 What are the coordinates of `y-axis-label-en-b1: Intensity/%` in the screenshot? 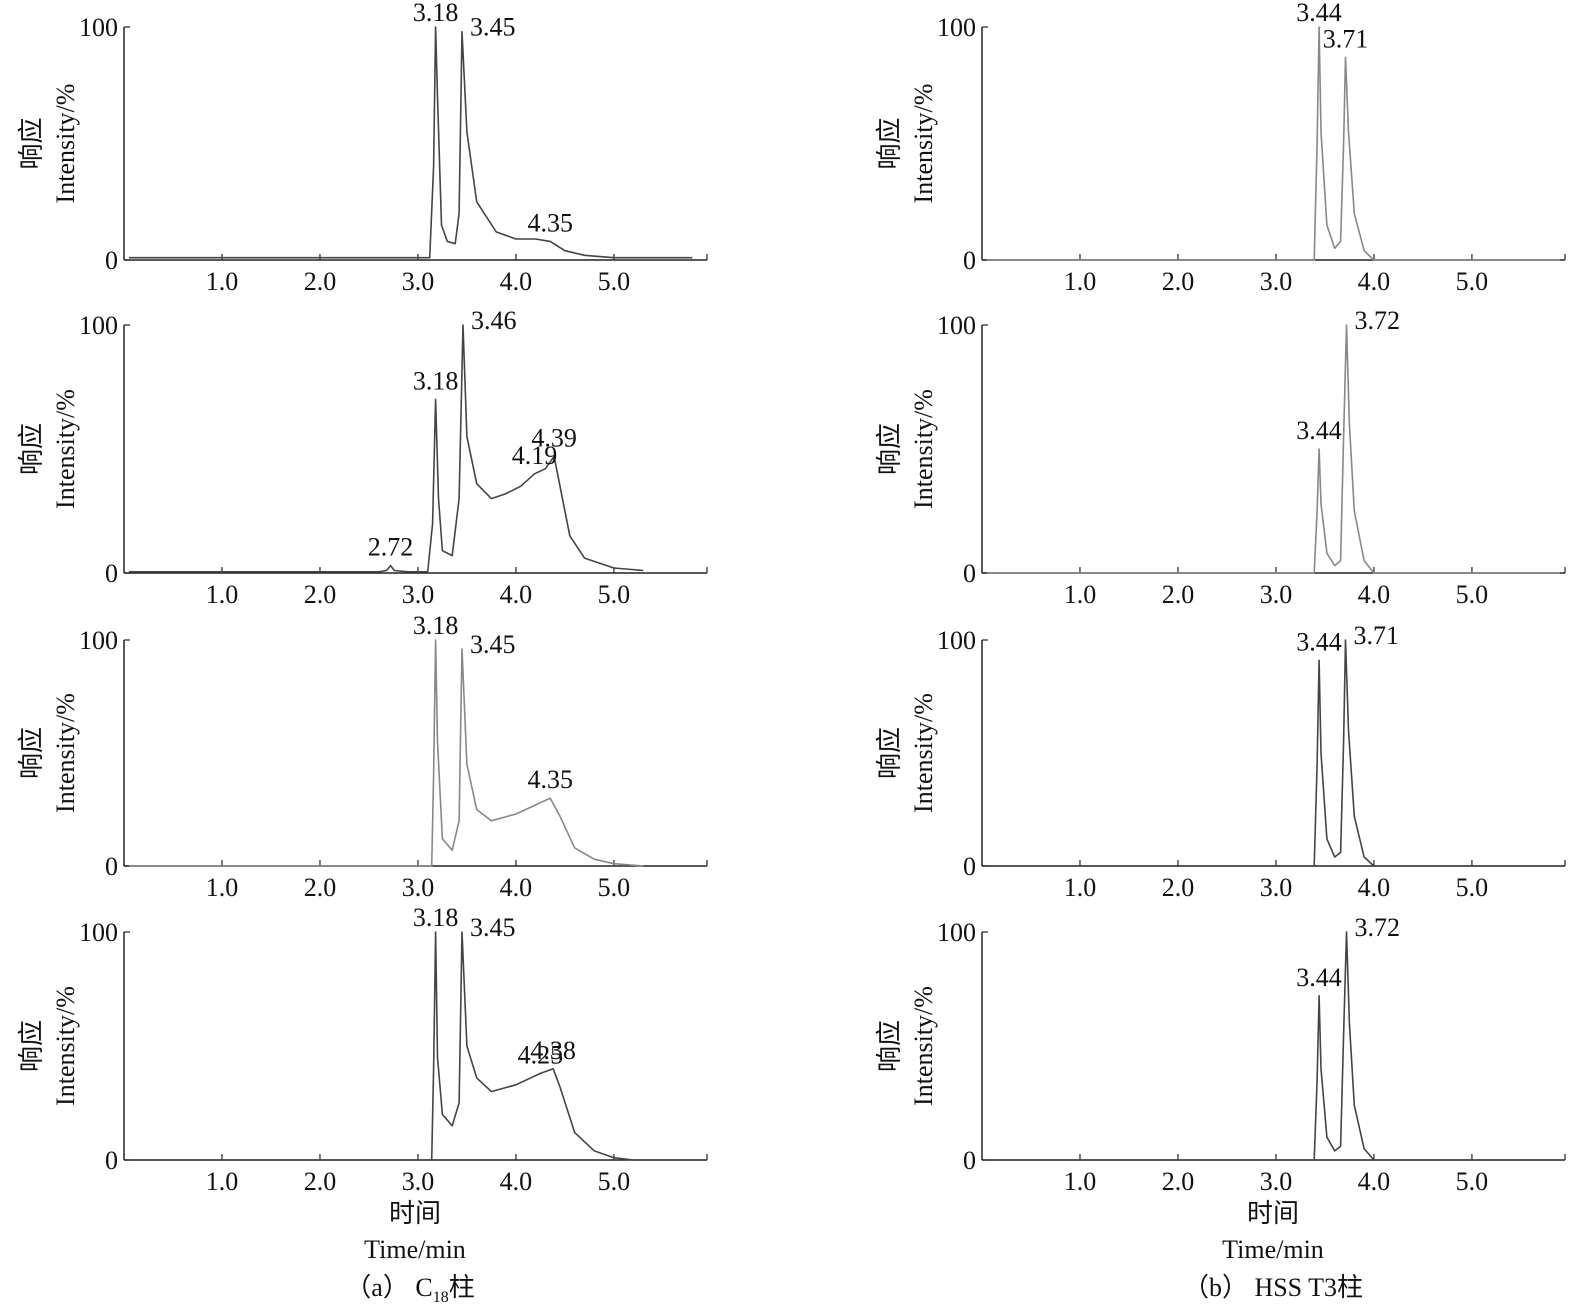 It's located at (923, 144).